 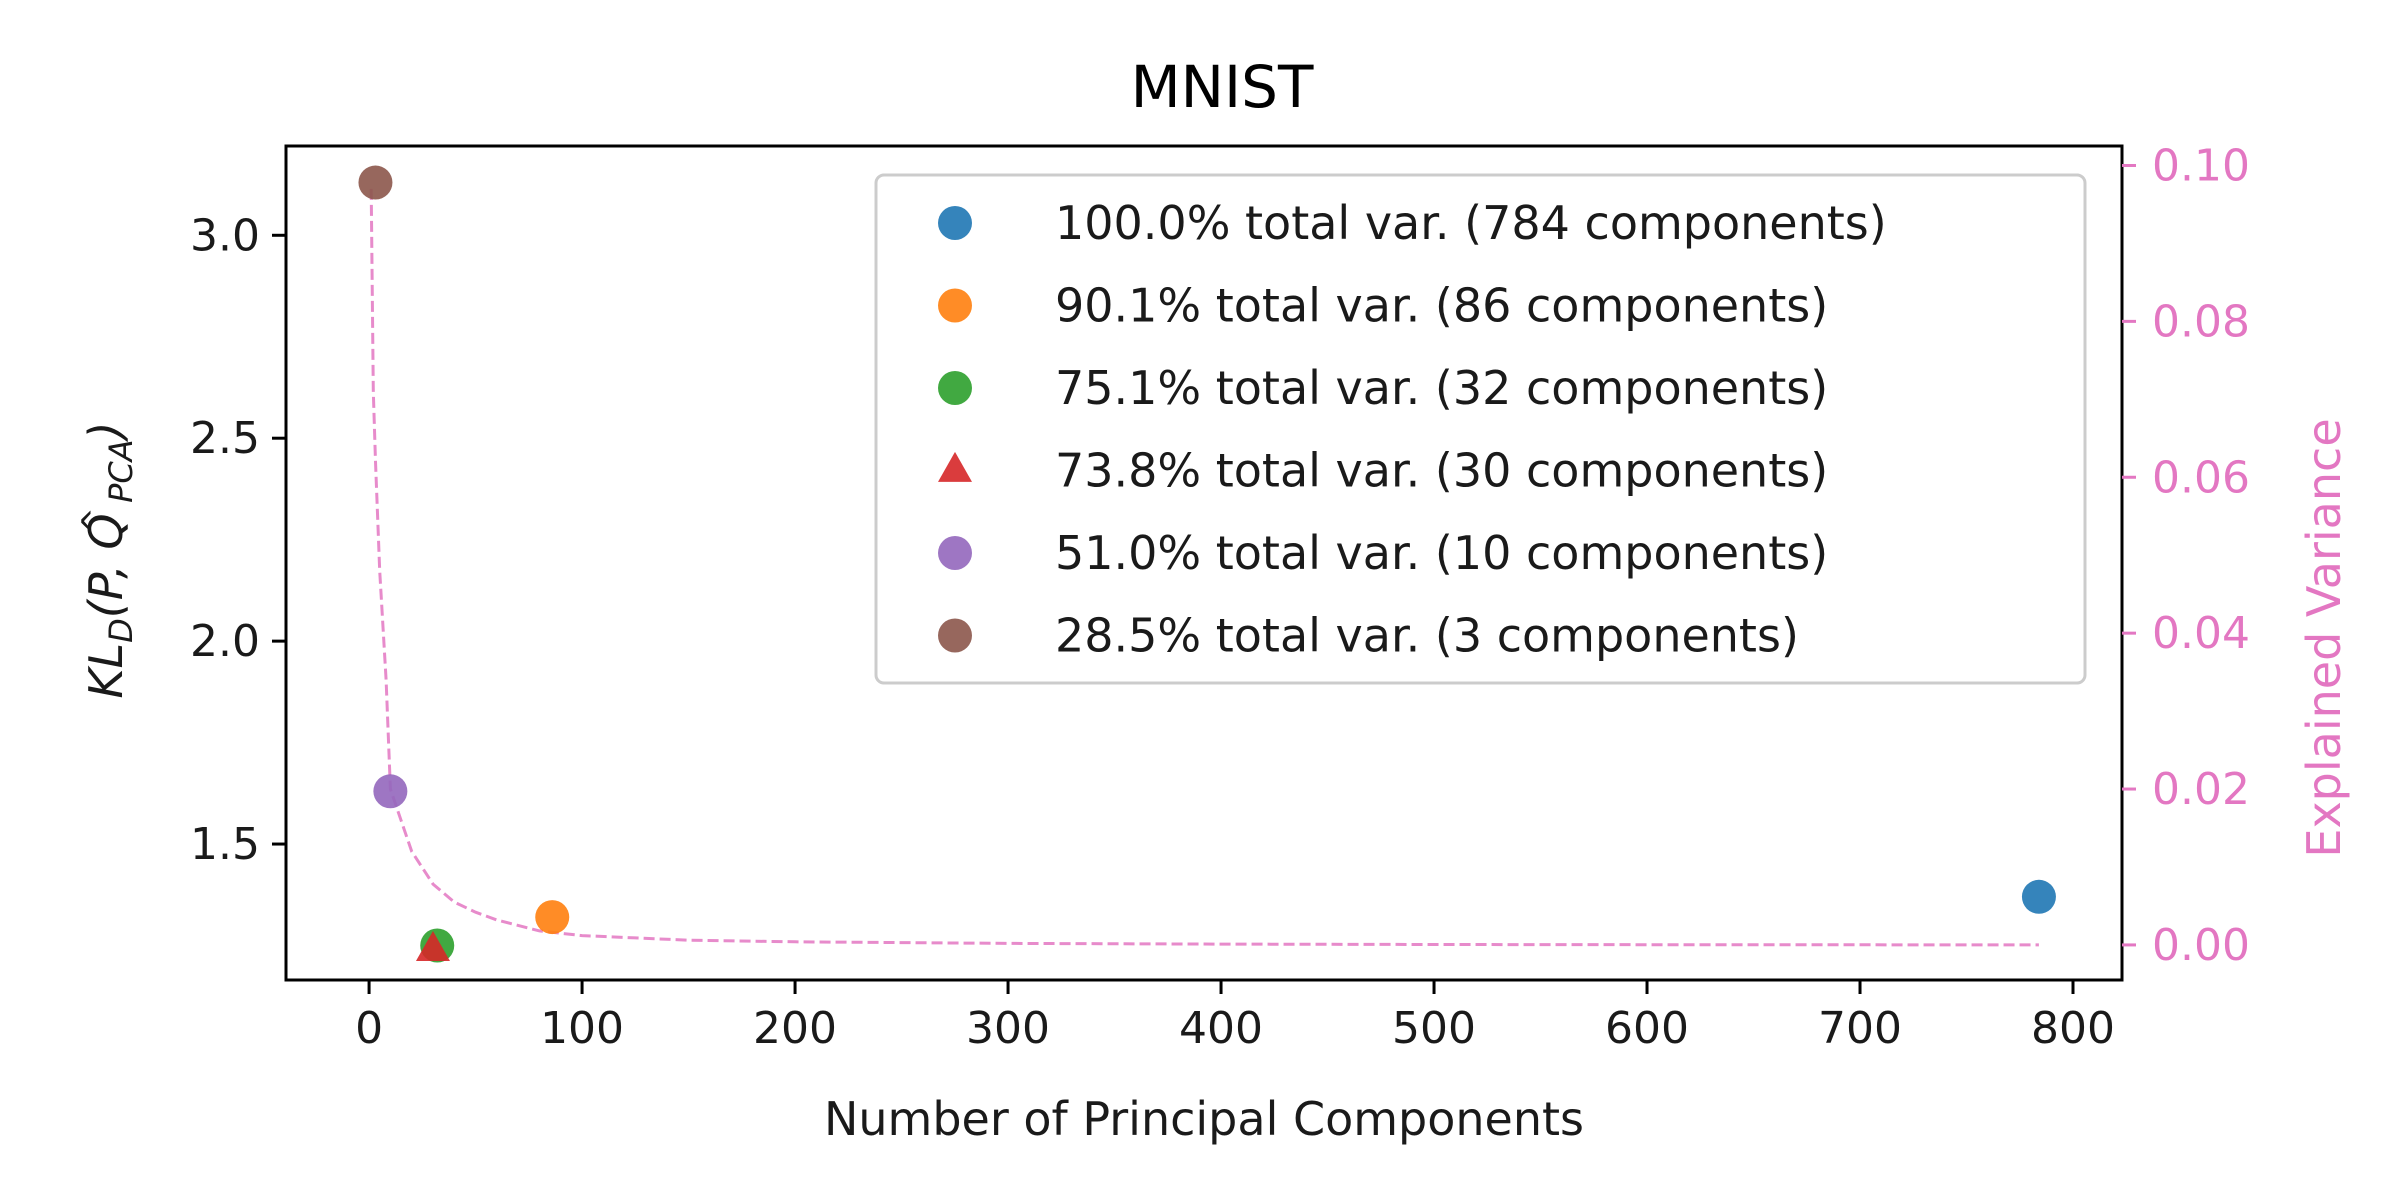 I want to click on x-tick-label: 100, so click(x=582, y=1028).